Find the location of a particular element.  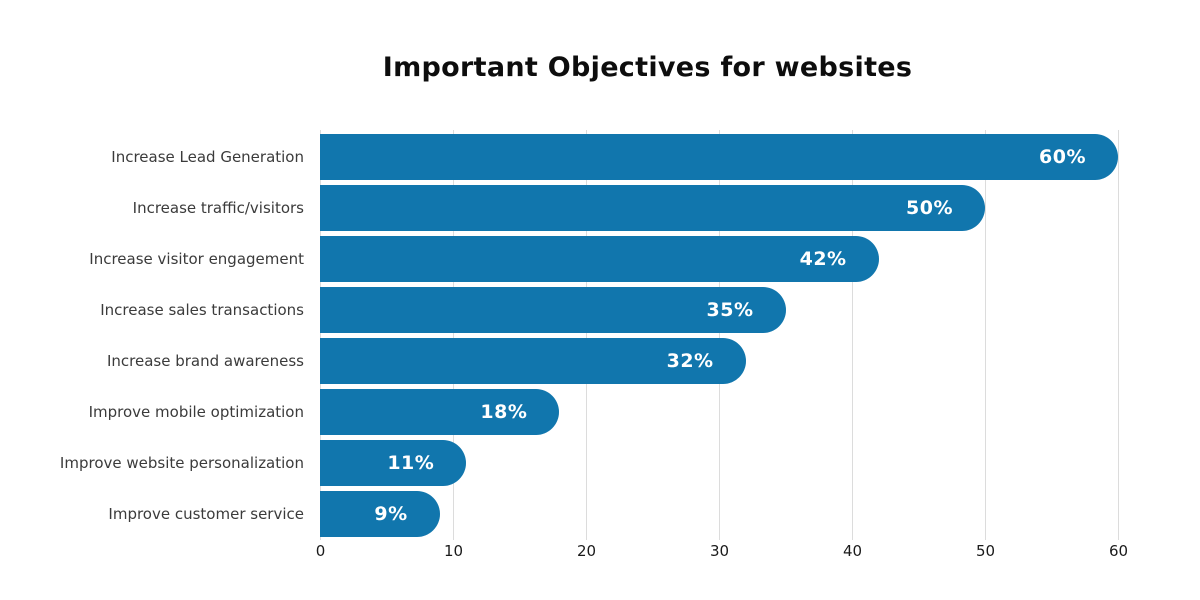

bar: 9% is located at coordinates (380, 514).